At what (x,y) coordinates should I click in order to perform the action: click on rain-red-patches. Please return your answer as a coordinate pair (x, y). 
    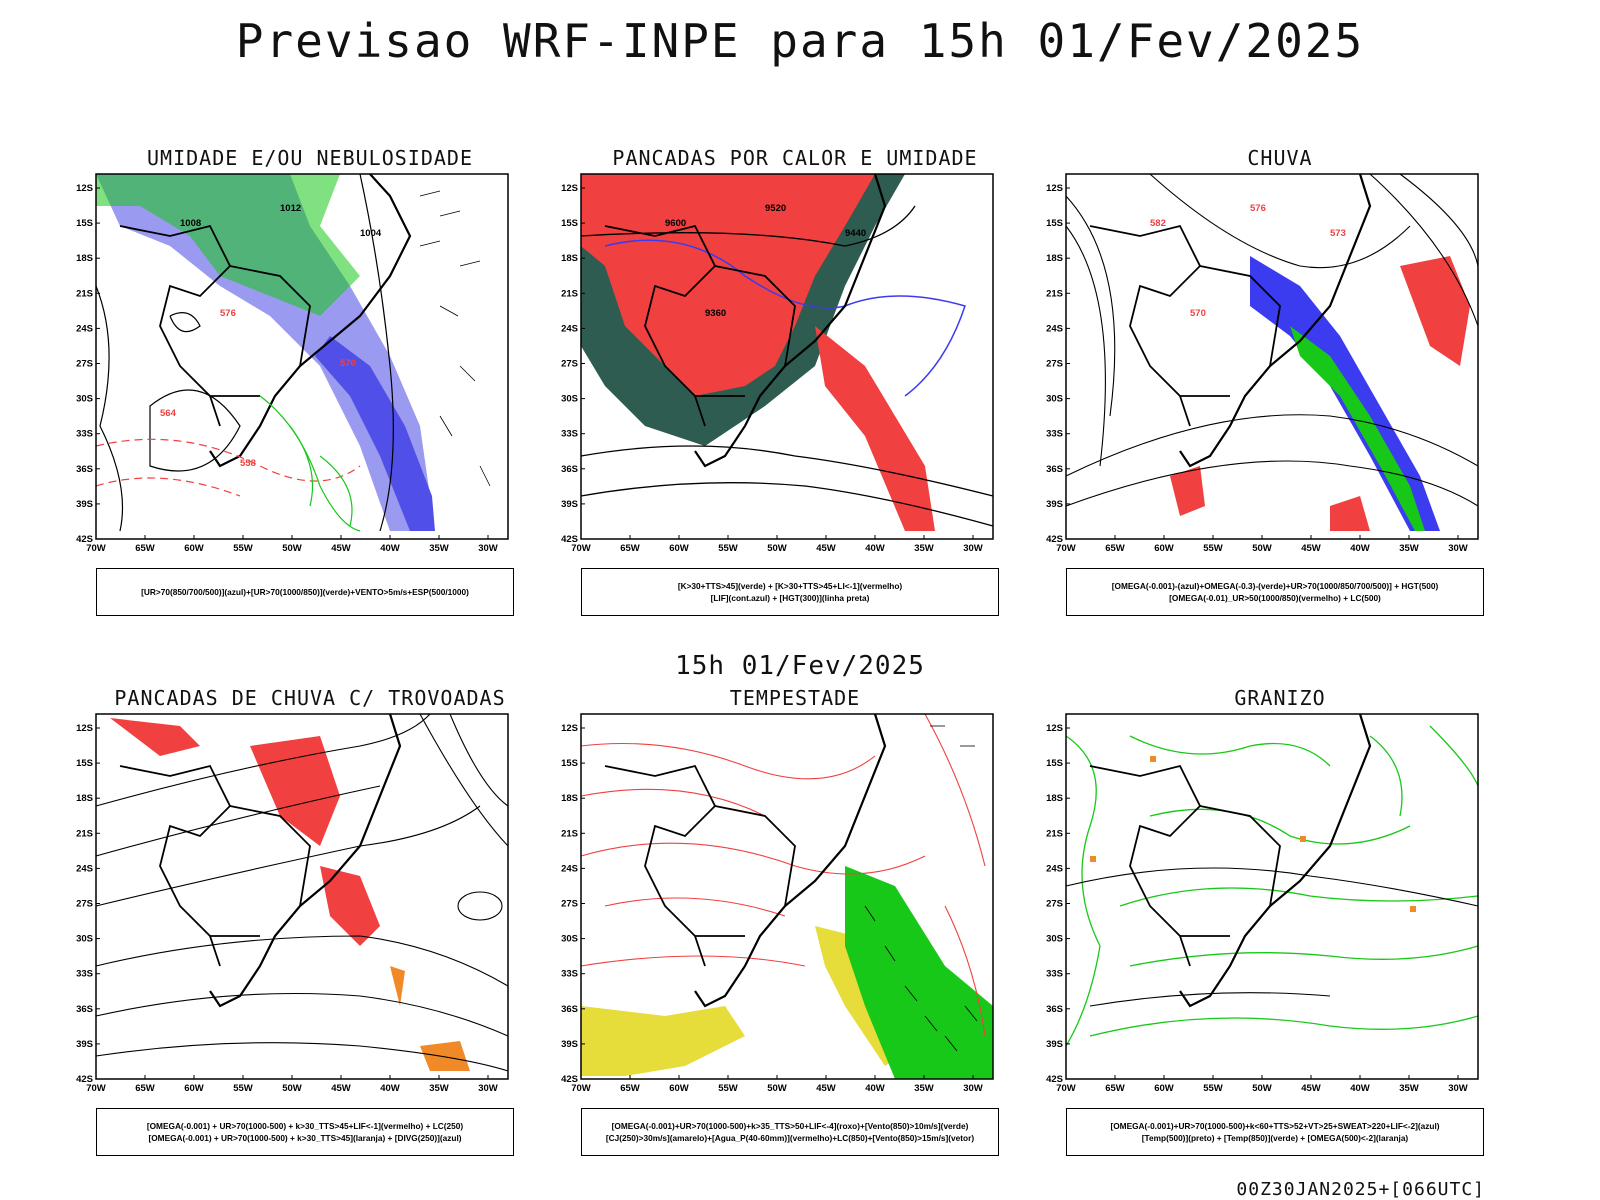
    Looking at the image, I should click on (1320, 393).